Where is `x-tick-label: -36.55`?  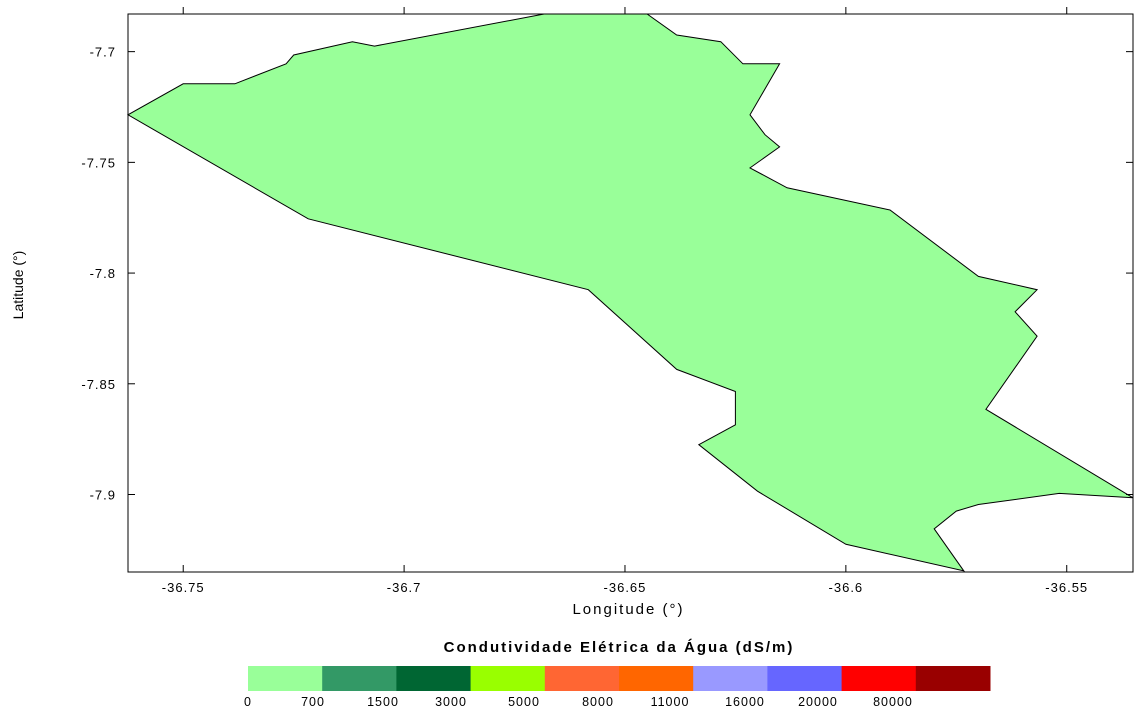
x-tick-label: -36.55 is located at coordinates (1066, 587).